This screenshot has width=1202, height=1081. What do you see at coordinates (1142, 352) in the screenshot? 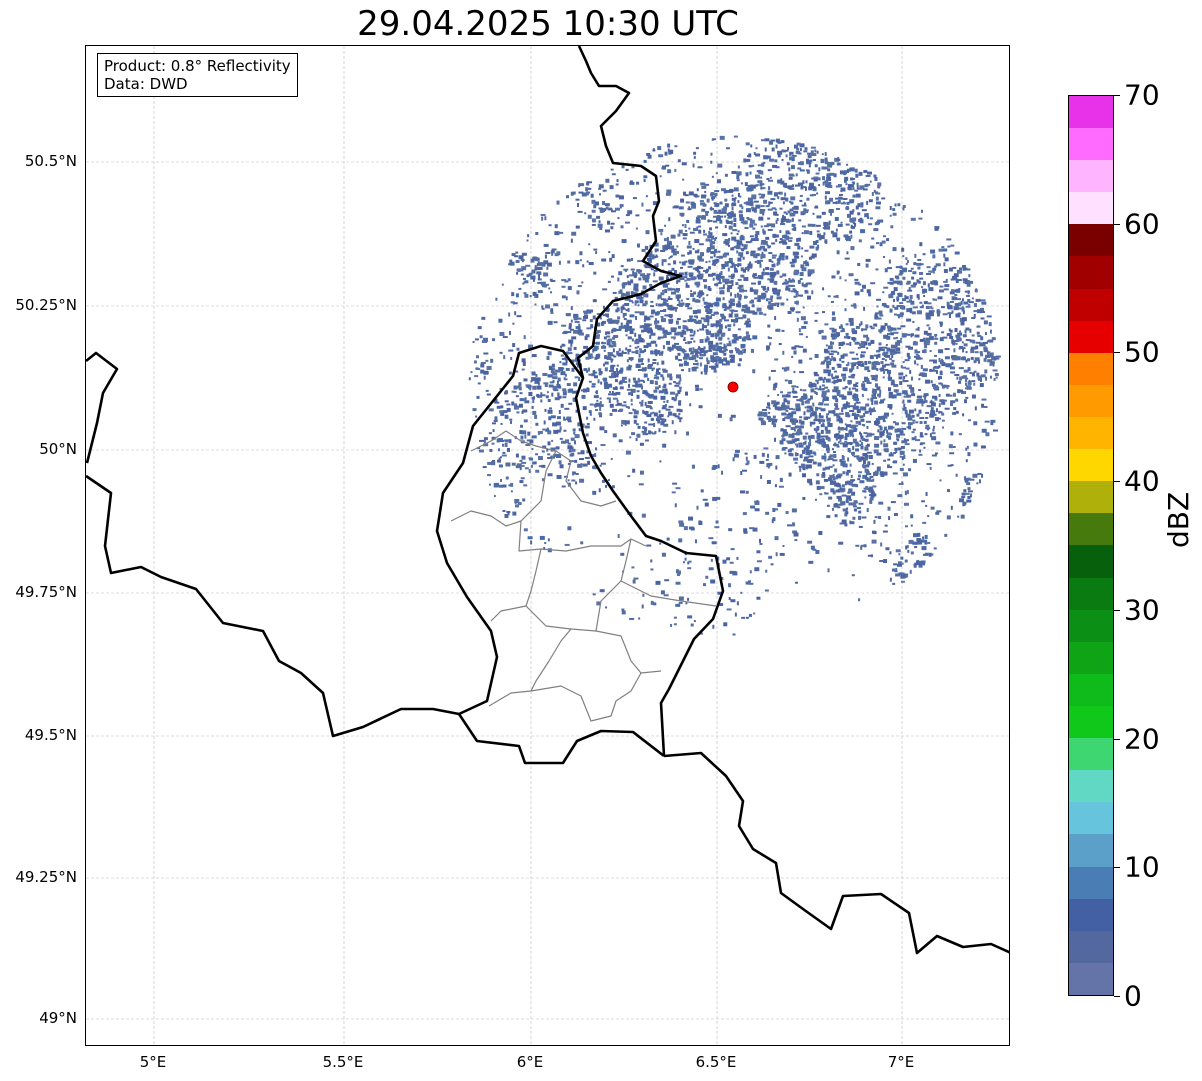
I see `colorbar-tick-label: 50` at bounding box center [1142, 352].